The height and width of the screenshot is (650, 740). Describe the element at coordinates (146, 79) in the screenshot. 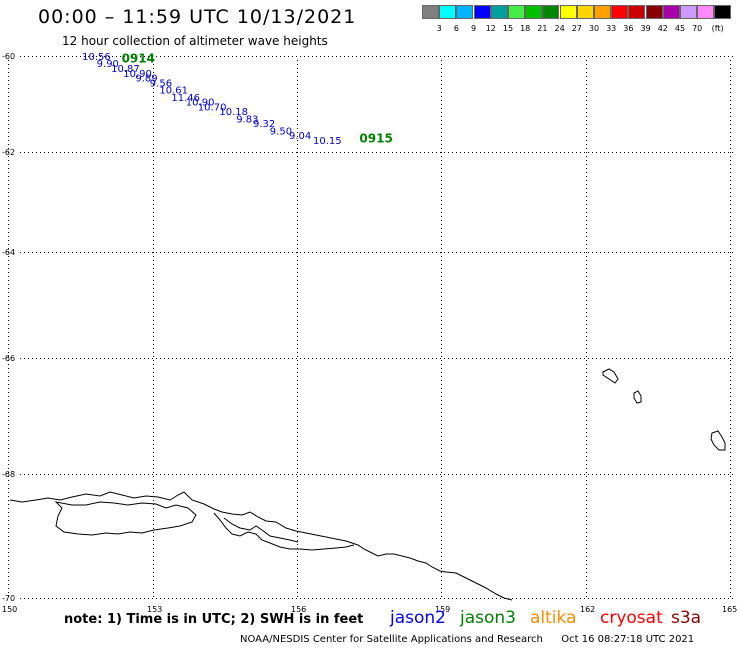

I see `wave-height-value: 9.89` at that location.